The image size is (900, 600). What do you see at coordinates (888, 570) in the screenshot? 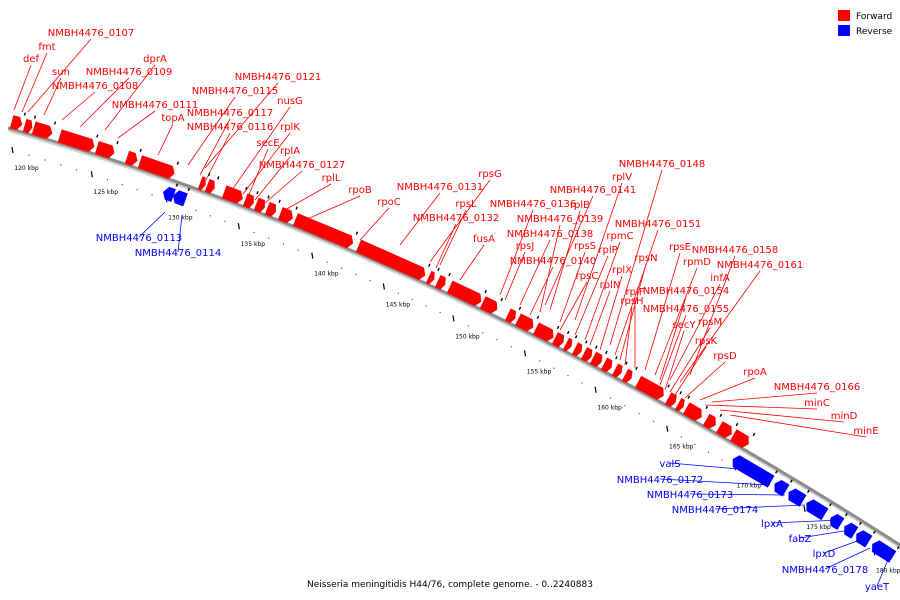
I see `scale-label-180-kbp: 180 kbp` at bounding box center [888, 570].